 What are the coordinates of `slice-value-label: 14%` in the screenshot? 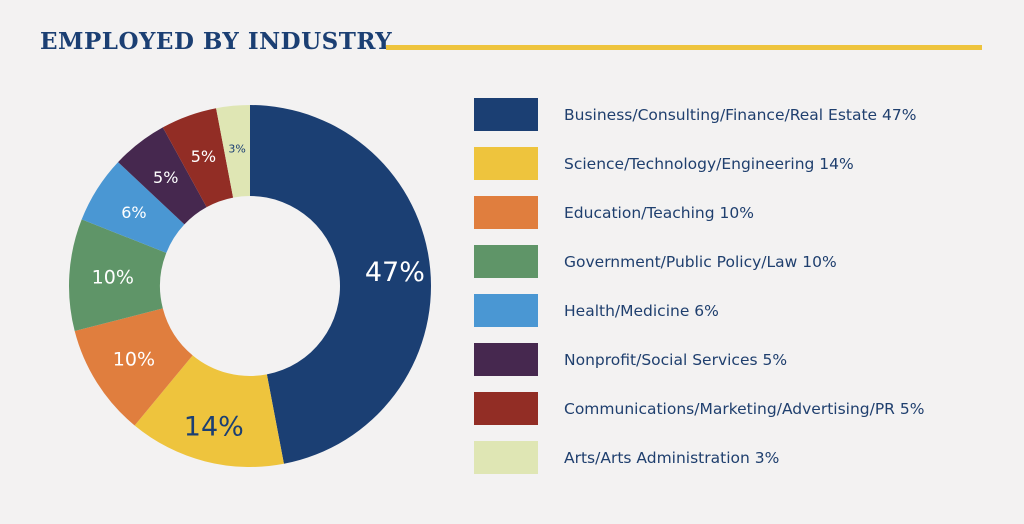 It's located at (214, 426).